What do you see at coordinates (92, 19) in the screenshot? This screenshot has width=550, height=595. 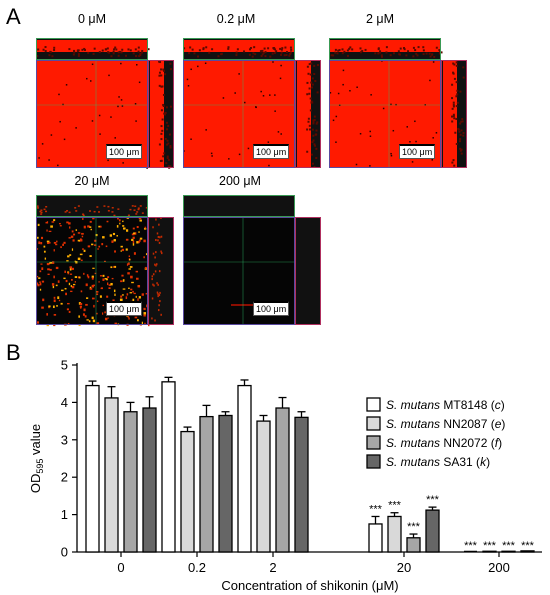 I see `micrograph-label: 0 μM` at bounding box center [92, 19].